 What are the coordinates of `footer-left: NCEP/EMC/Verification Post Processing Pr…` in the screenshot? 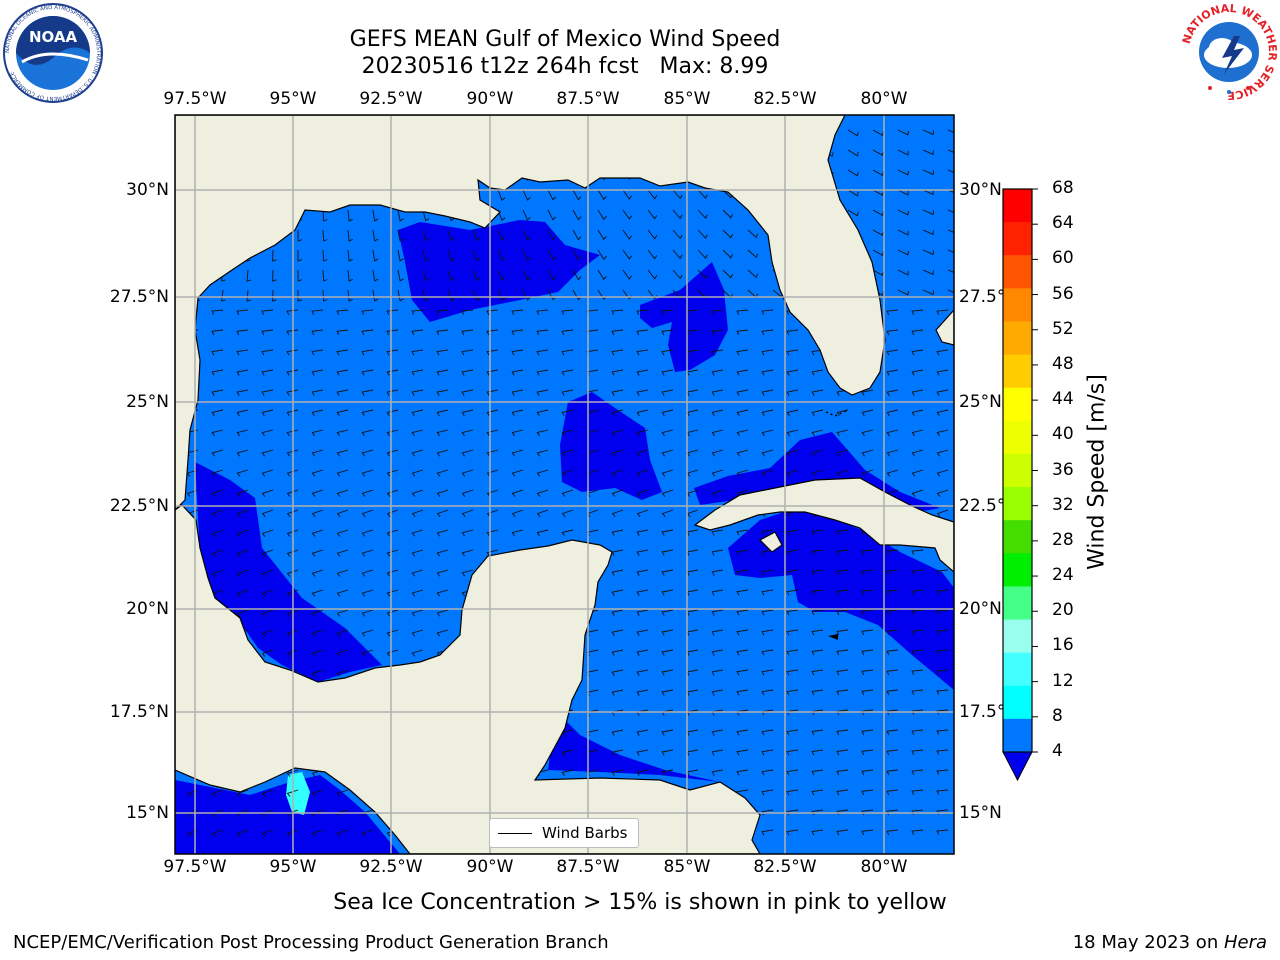 It's located at (311, 942).